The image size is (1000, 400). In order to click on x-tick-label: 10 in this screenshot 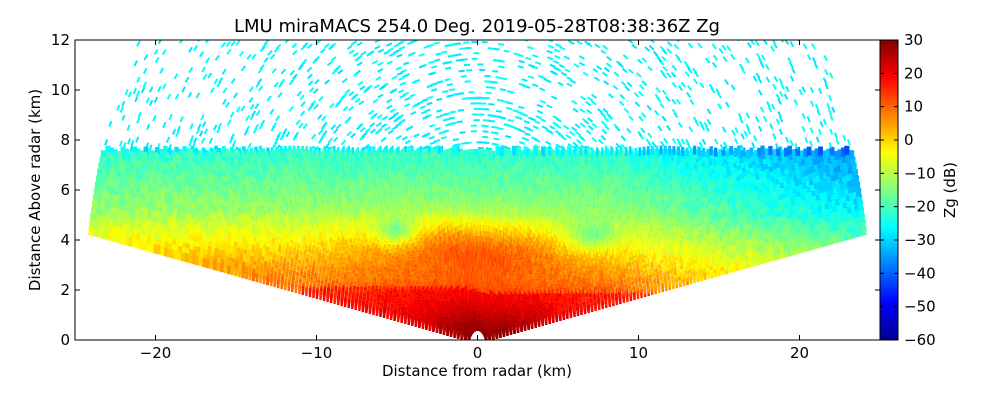, I will do `click(638, 353)`.